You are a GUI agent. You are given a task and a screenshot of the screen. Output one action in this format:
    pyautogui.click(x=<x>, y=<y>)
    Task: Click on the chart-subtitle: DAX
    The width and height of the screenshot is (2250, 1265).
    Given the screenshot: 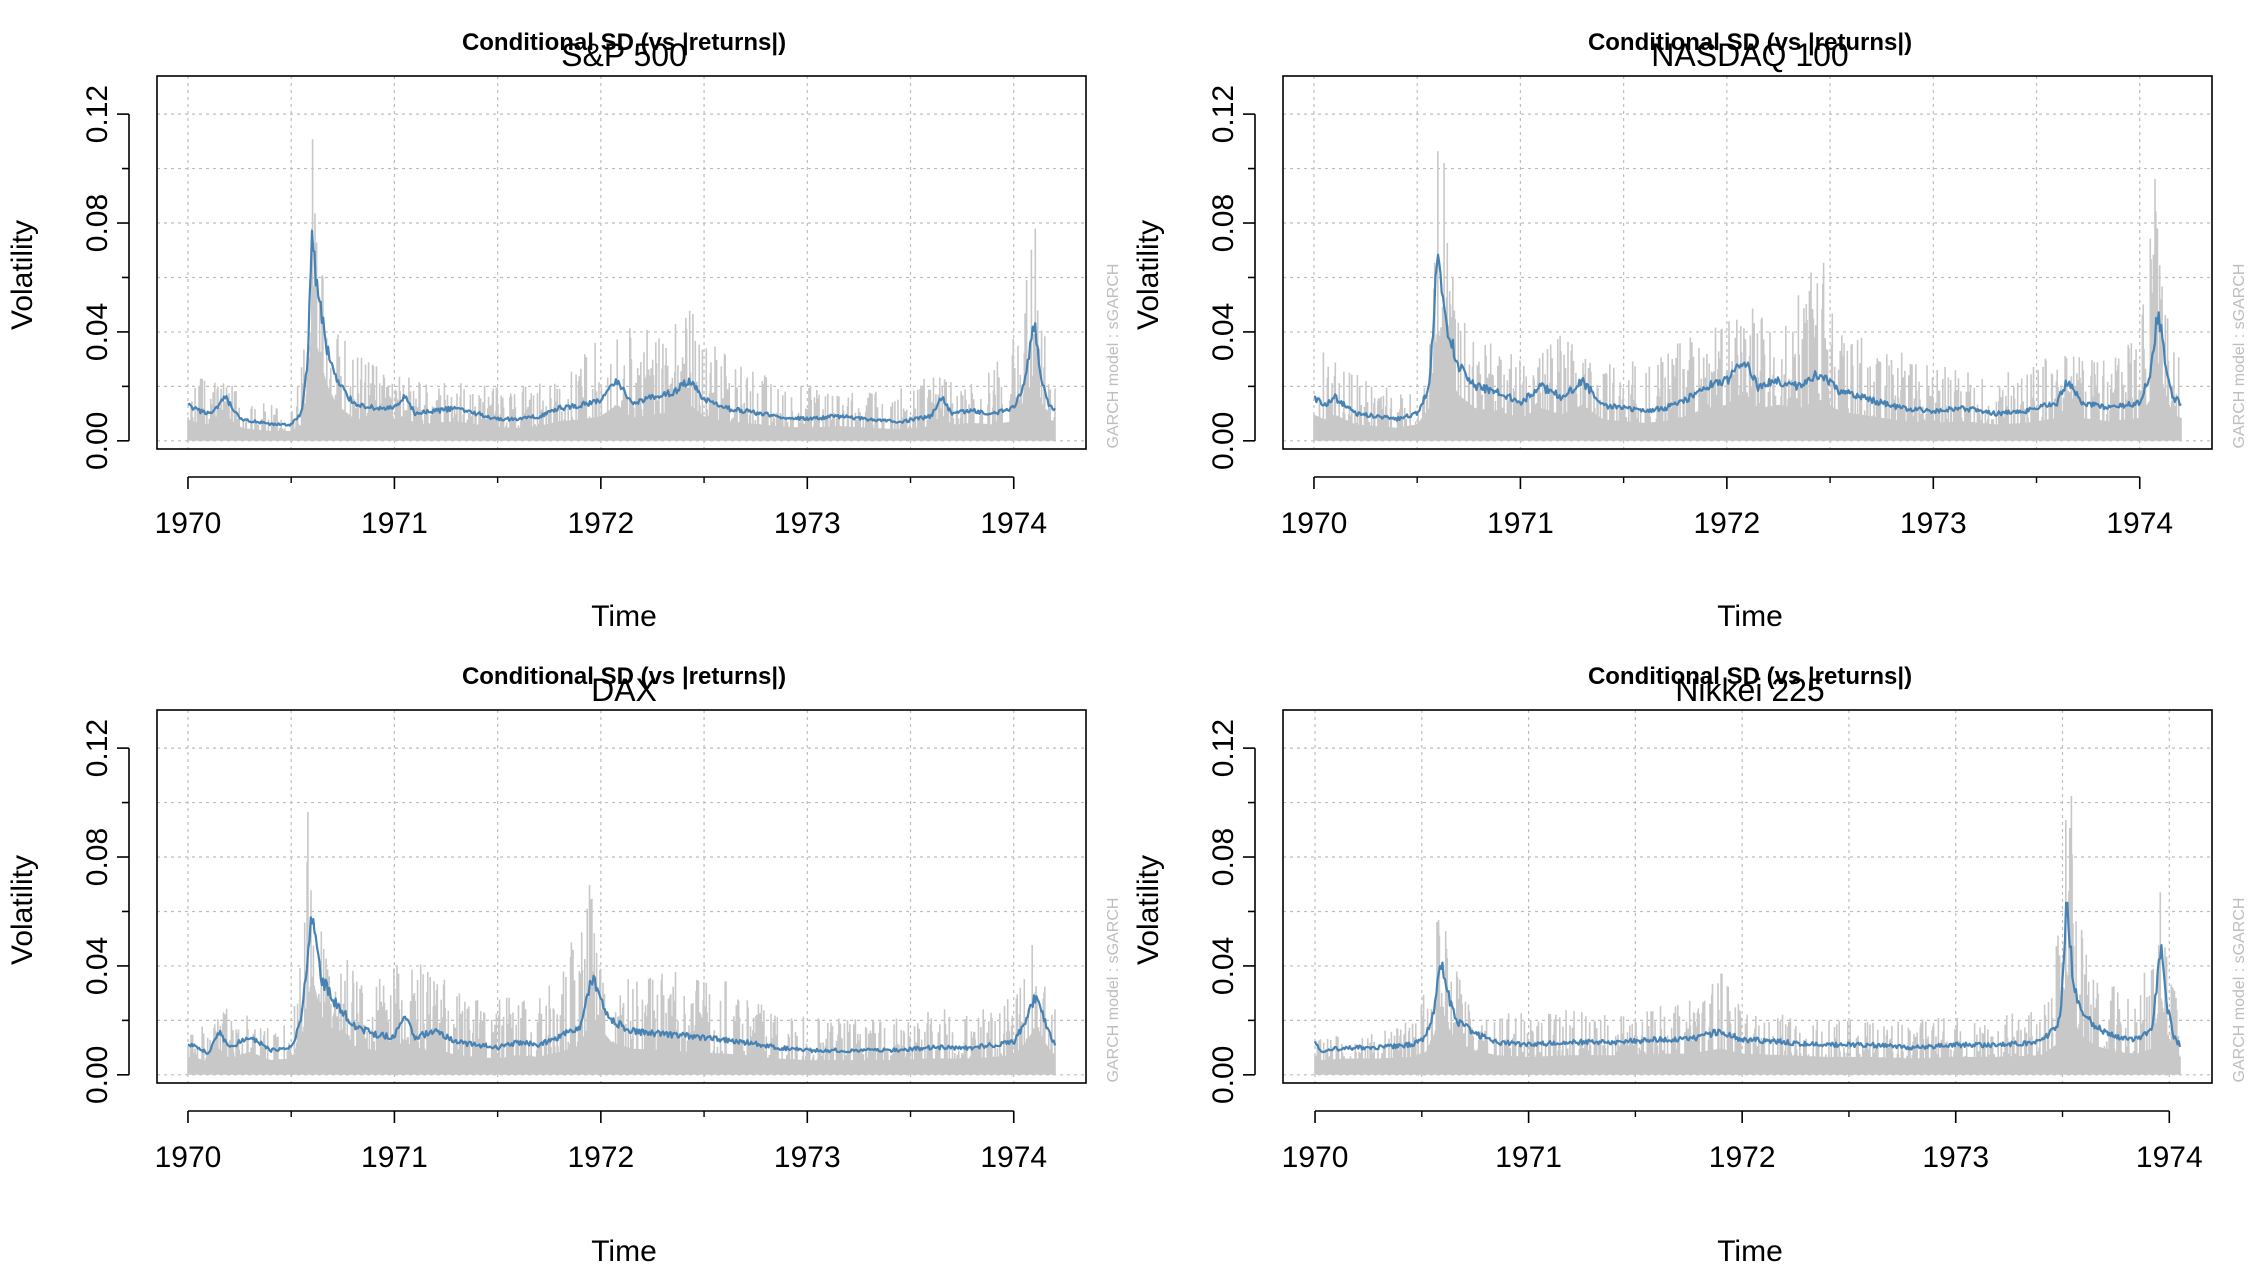 What is the action you would take?
    pyautogui.click(x=624, y=690)
    